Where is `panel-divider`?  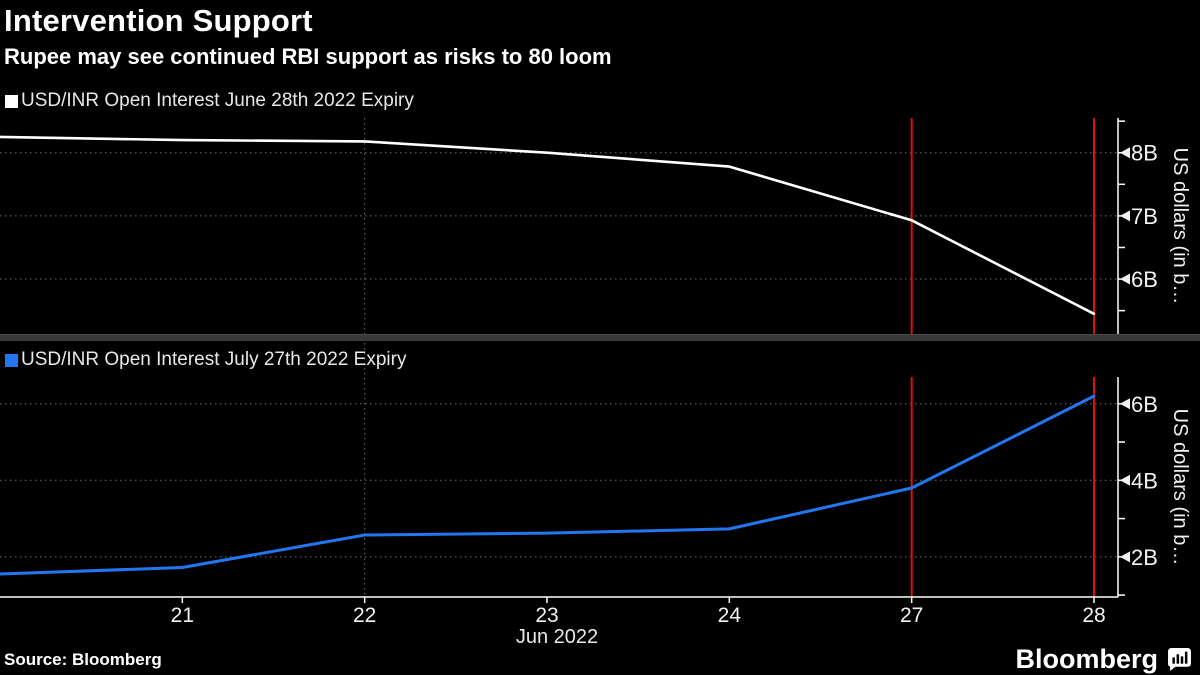
panel-divider is located at coordinates (600, 337).